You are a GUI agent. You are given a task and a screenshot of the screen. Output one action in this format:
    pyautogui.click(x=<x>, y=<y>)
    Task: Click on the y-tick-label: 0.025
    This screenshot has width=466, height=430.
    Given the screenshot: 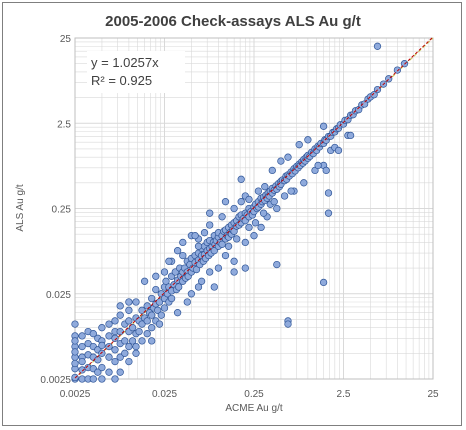 What is the action you would take?
    pyautogui.click(x=58, y=295)
    